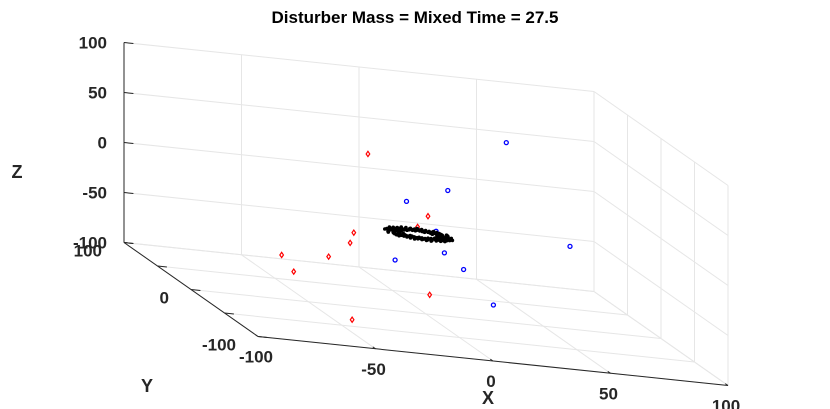  Describe the element at coordinates (102, 143) in the screenshot. I see `z-tick-label: 0` at that location.